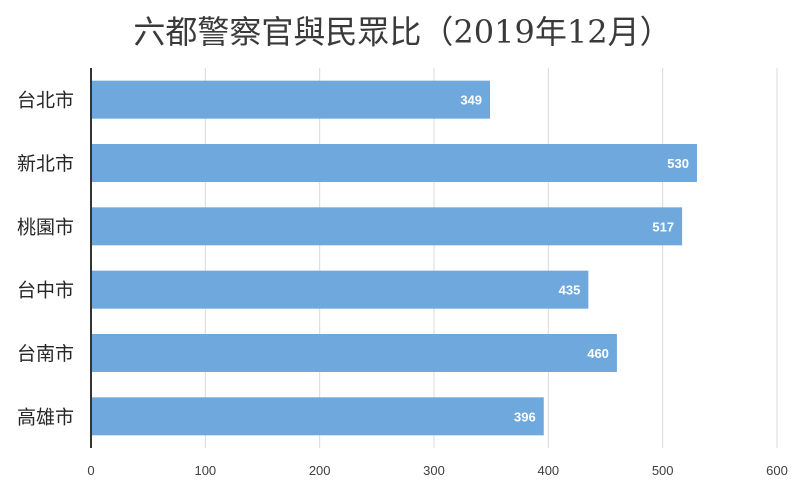 The image size is (805, 488). What do you see at coordinates (90, 470) in the screenshot?
I see `x-tick-label: 0` at bounding box center [90, 470].